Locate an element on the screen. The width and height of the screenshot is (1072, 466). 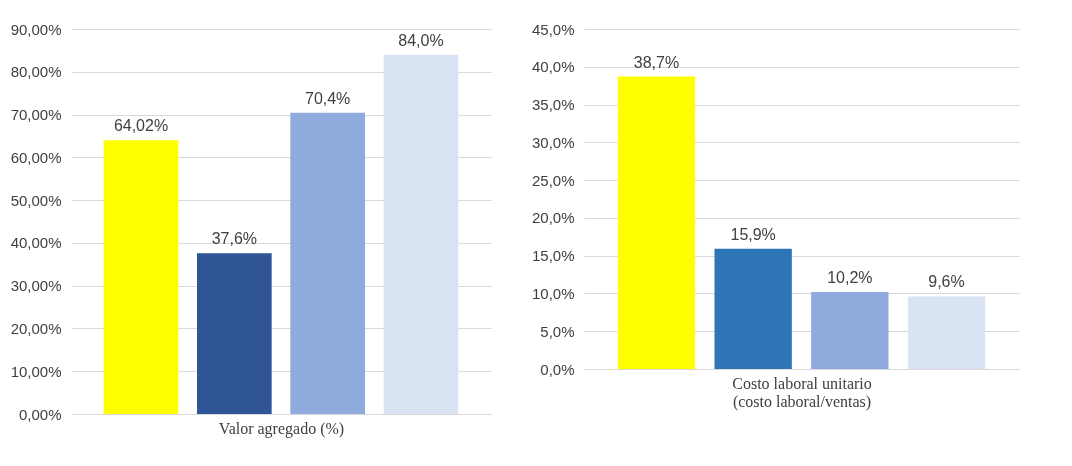
y-tick-label: 15,0% is located at coordinates (553, 256).